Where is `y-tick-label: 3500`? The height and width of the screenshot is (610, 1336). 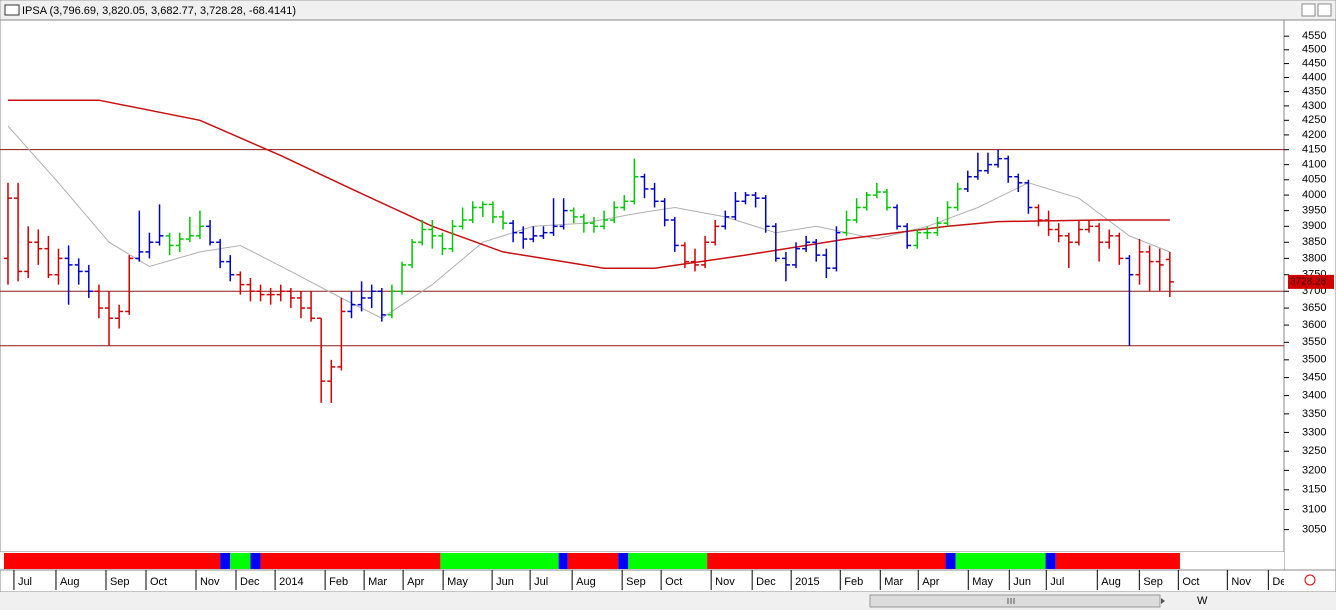 y-tick-label: 3500 is located at coordinates (1314, 360).